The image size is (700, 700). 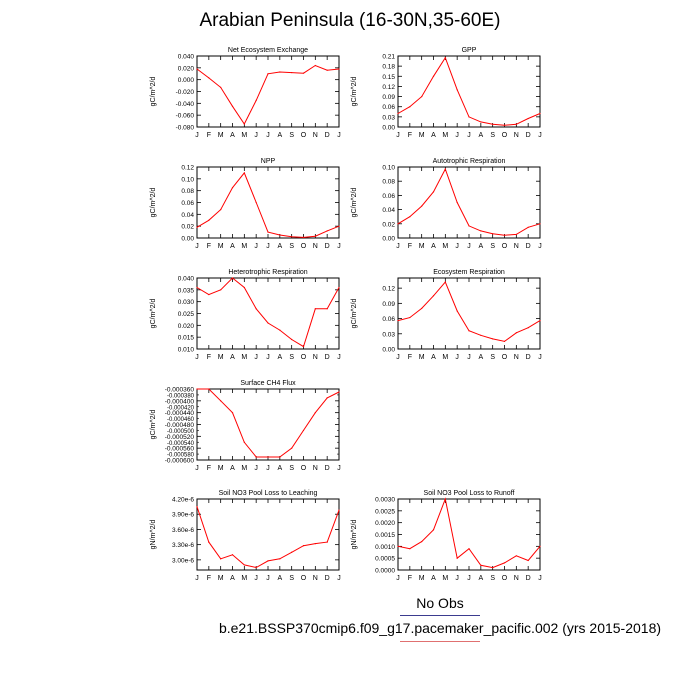 What do you see at coordinates (183, 530) in the screenshot?
I see `y-tick-label: 3.60e-6` at bounding box center [183, 530].